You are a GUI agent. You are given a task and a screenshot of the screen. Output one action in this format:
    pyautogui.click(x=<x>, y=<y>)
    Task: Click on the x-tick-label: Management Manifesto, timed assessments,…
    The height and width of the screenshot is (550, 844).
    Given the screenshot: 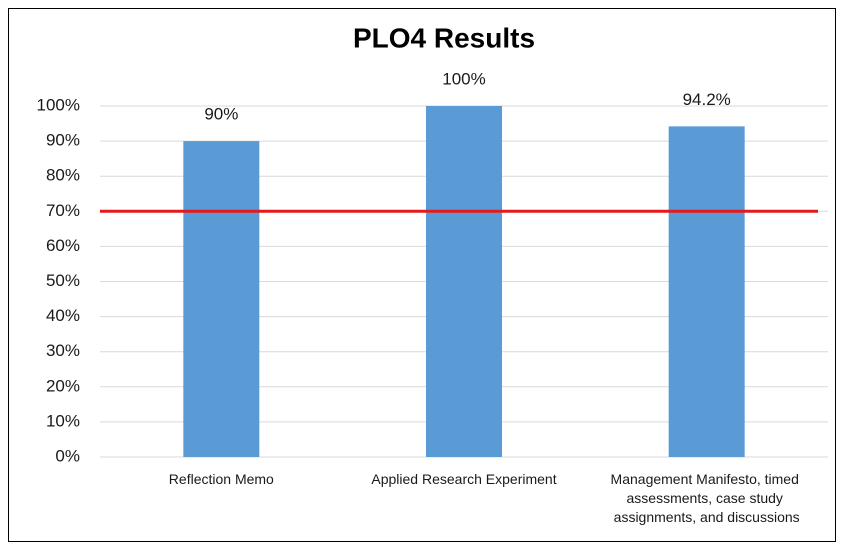 What is the action you would take?
    pyautogui.click(x=707, y=498)
    